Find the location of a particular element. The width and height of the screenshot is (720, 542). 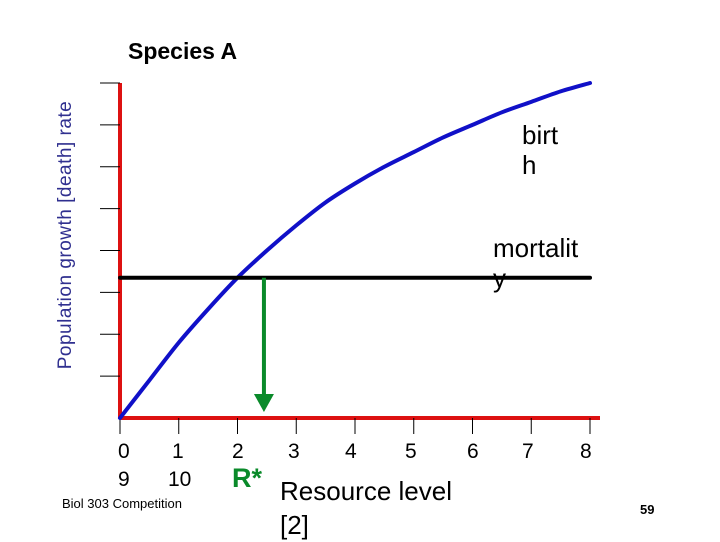

x-tick-label: 10 is located at coordinates (180, 479).